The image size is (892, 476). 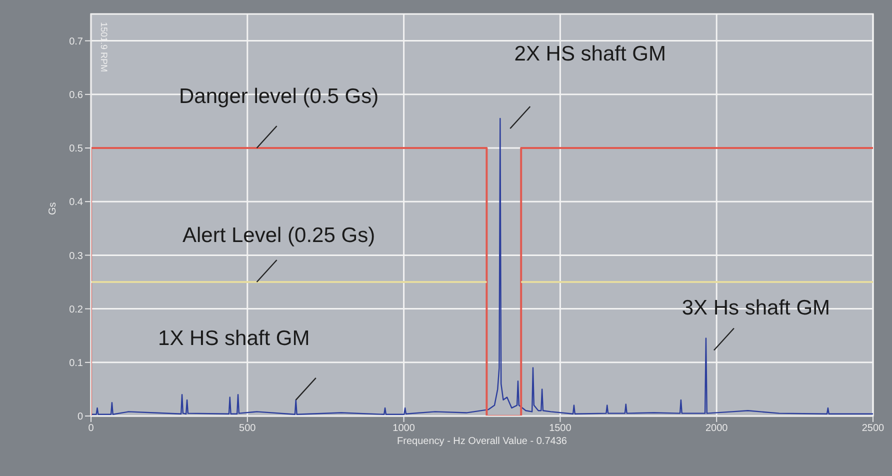 I want to click on annotation: Alert Level (0.25 Gs), so click(x=279, y=235).